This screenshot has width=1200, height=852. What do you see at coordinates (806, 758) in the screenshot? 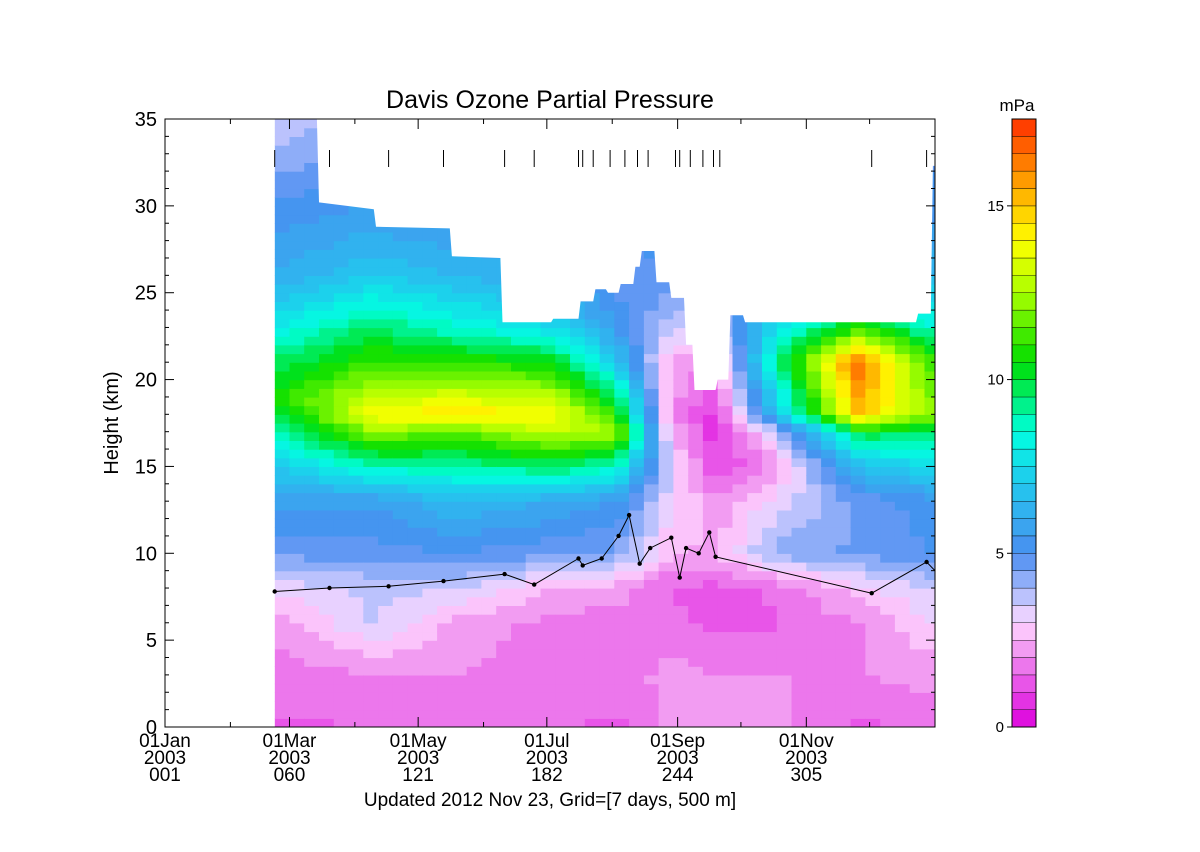
I see `x-tick-year: 2003` at bounding box center [806, 758].